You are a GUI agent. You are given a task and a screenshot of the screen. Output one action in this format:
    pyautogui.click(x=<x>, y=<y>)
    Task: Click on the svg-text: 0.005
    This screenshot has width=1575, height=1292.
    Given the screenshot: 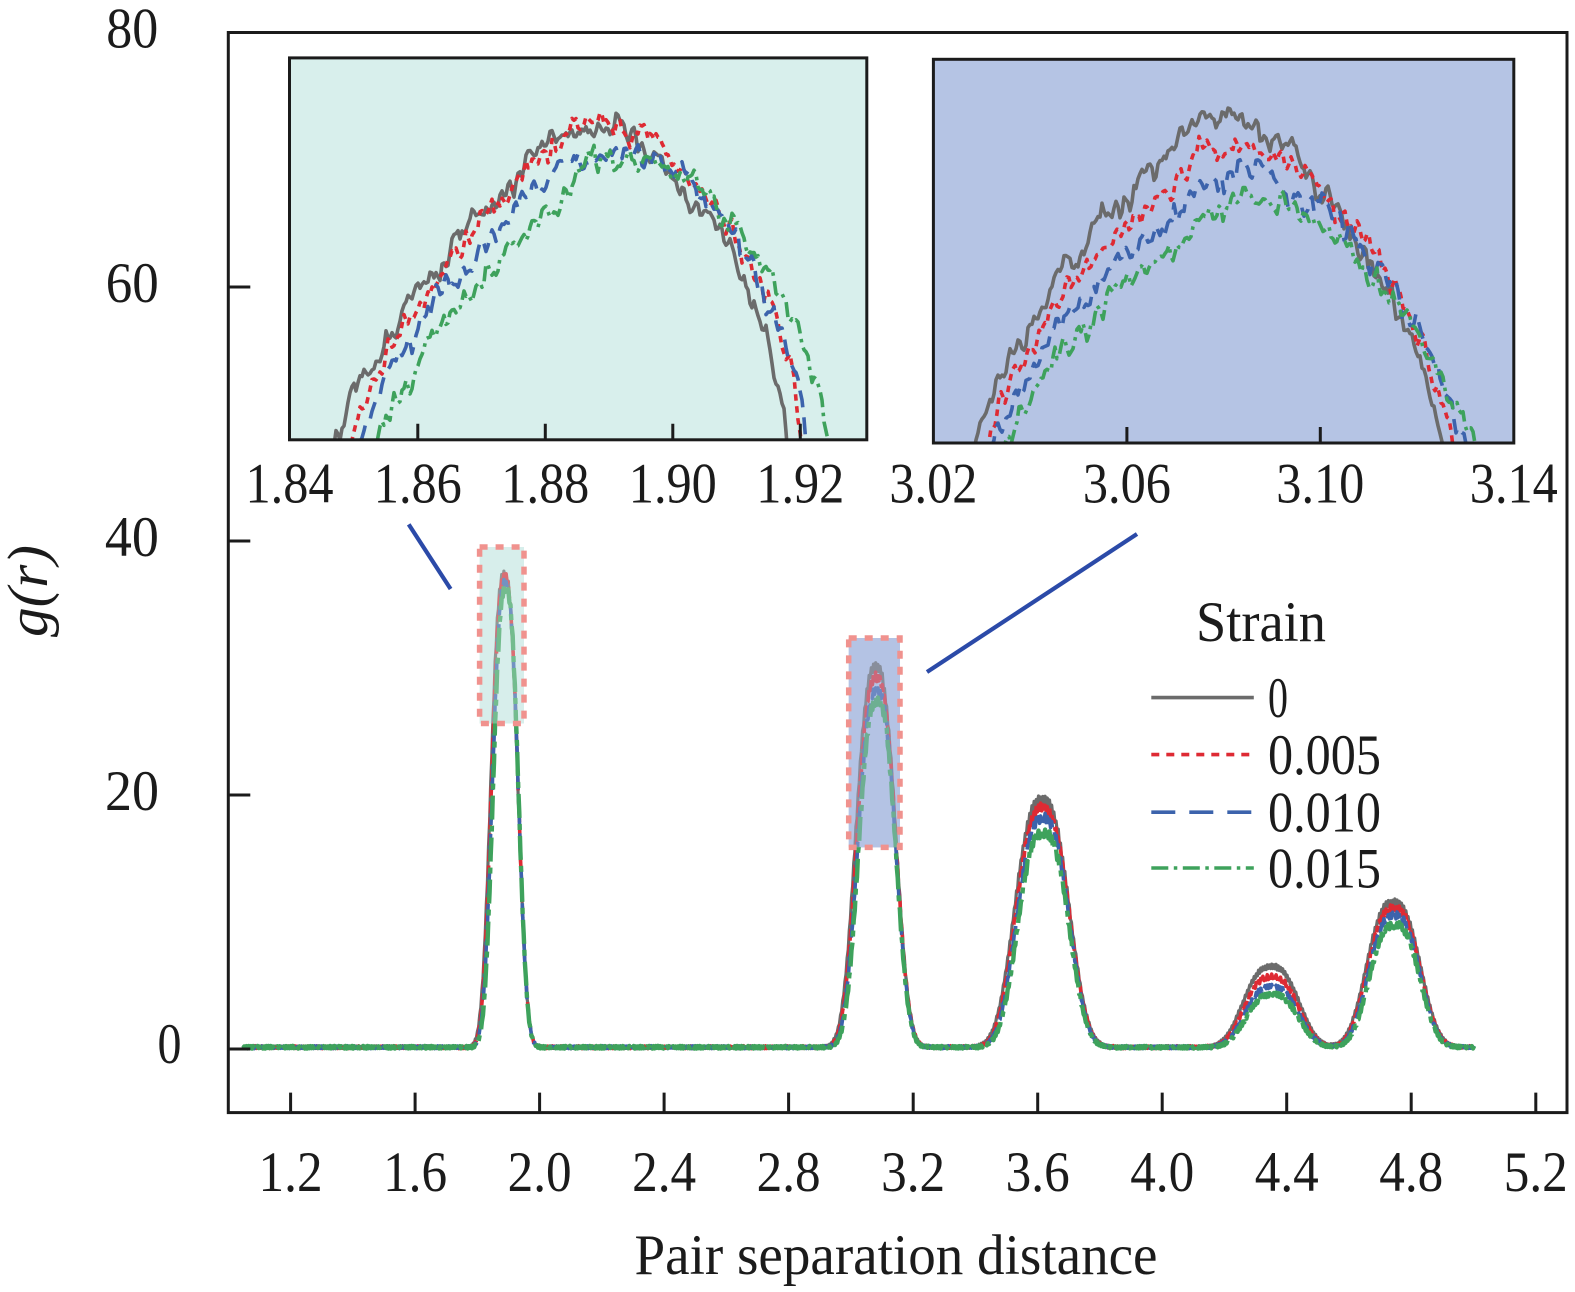 What is the action you would take?
    pyautogui.click(x=1324, y=755)
    